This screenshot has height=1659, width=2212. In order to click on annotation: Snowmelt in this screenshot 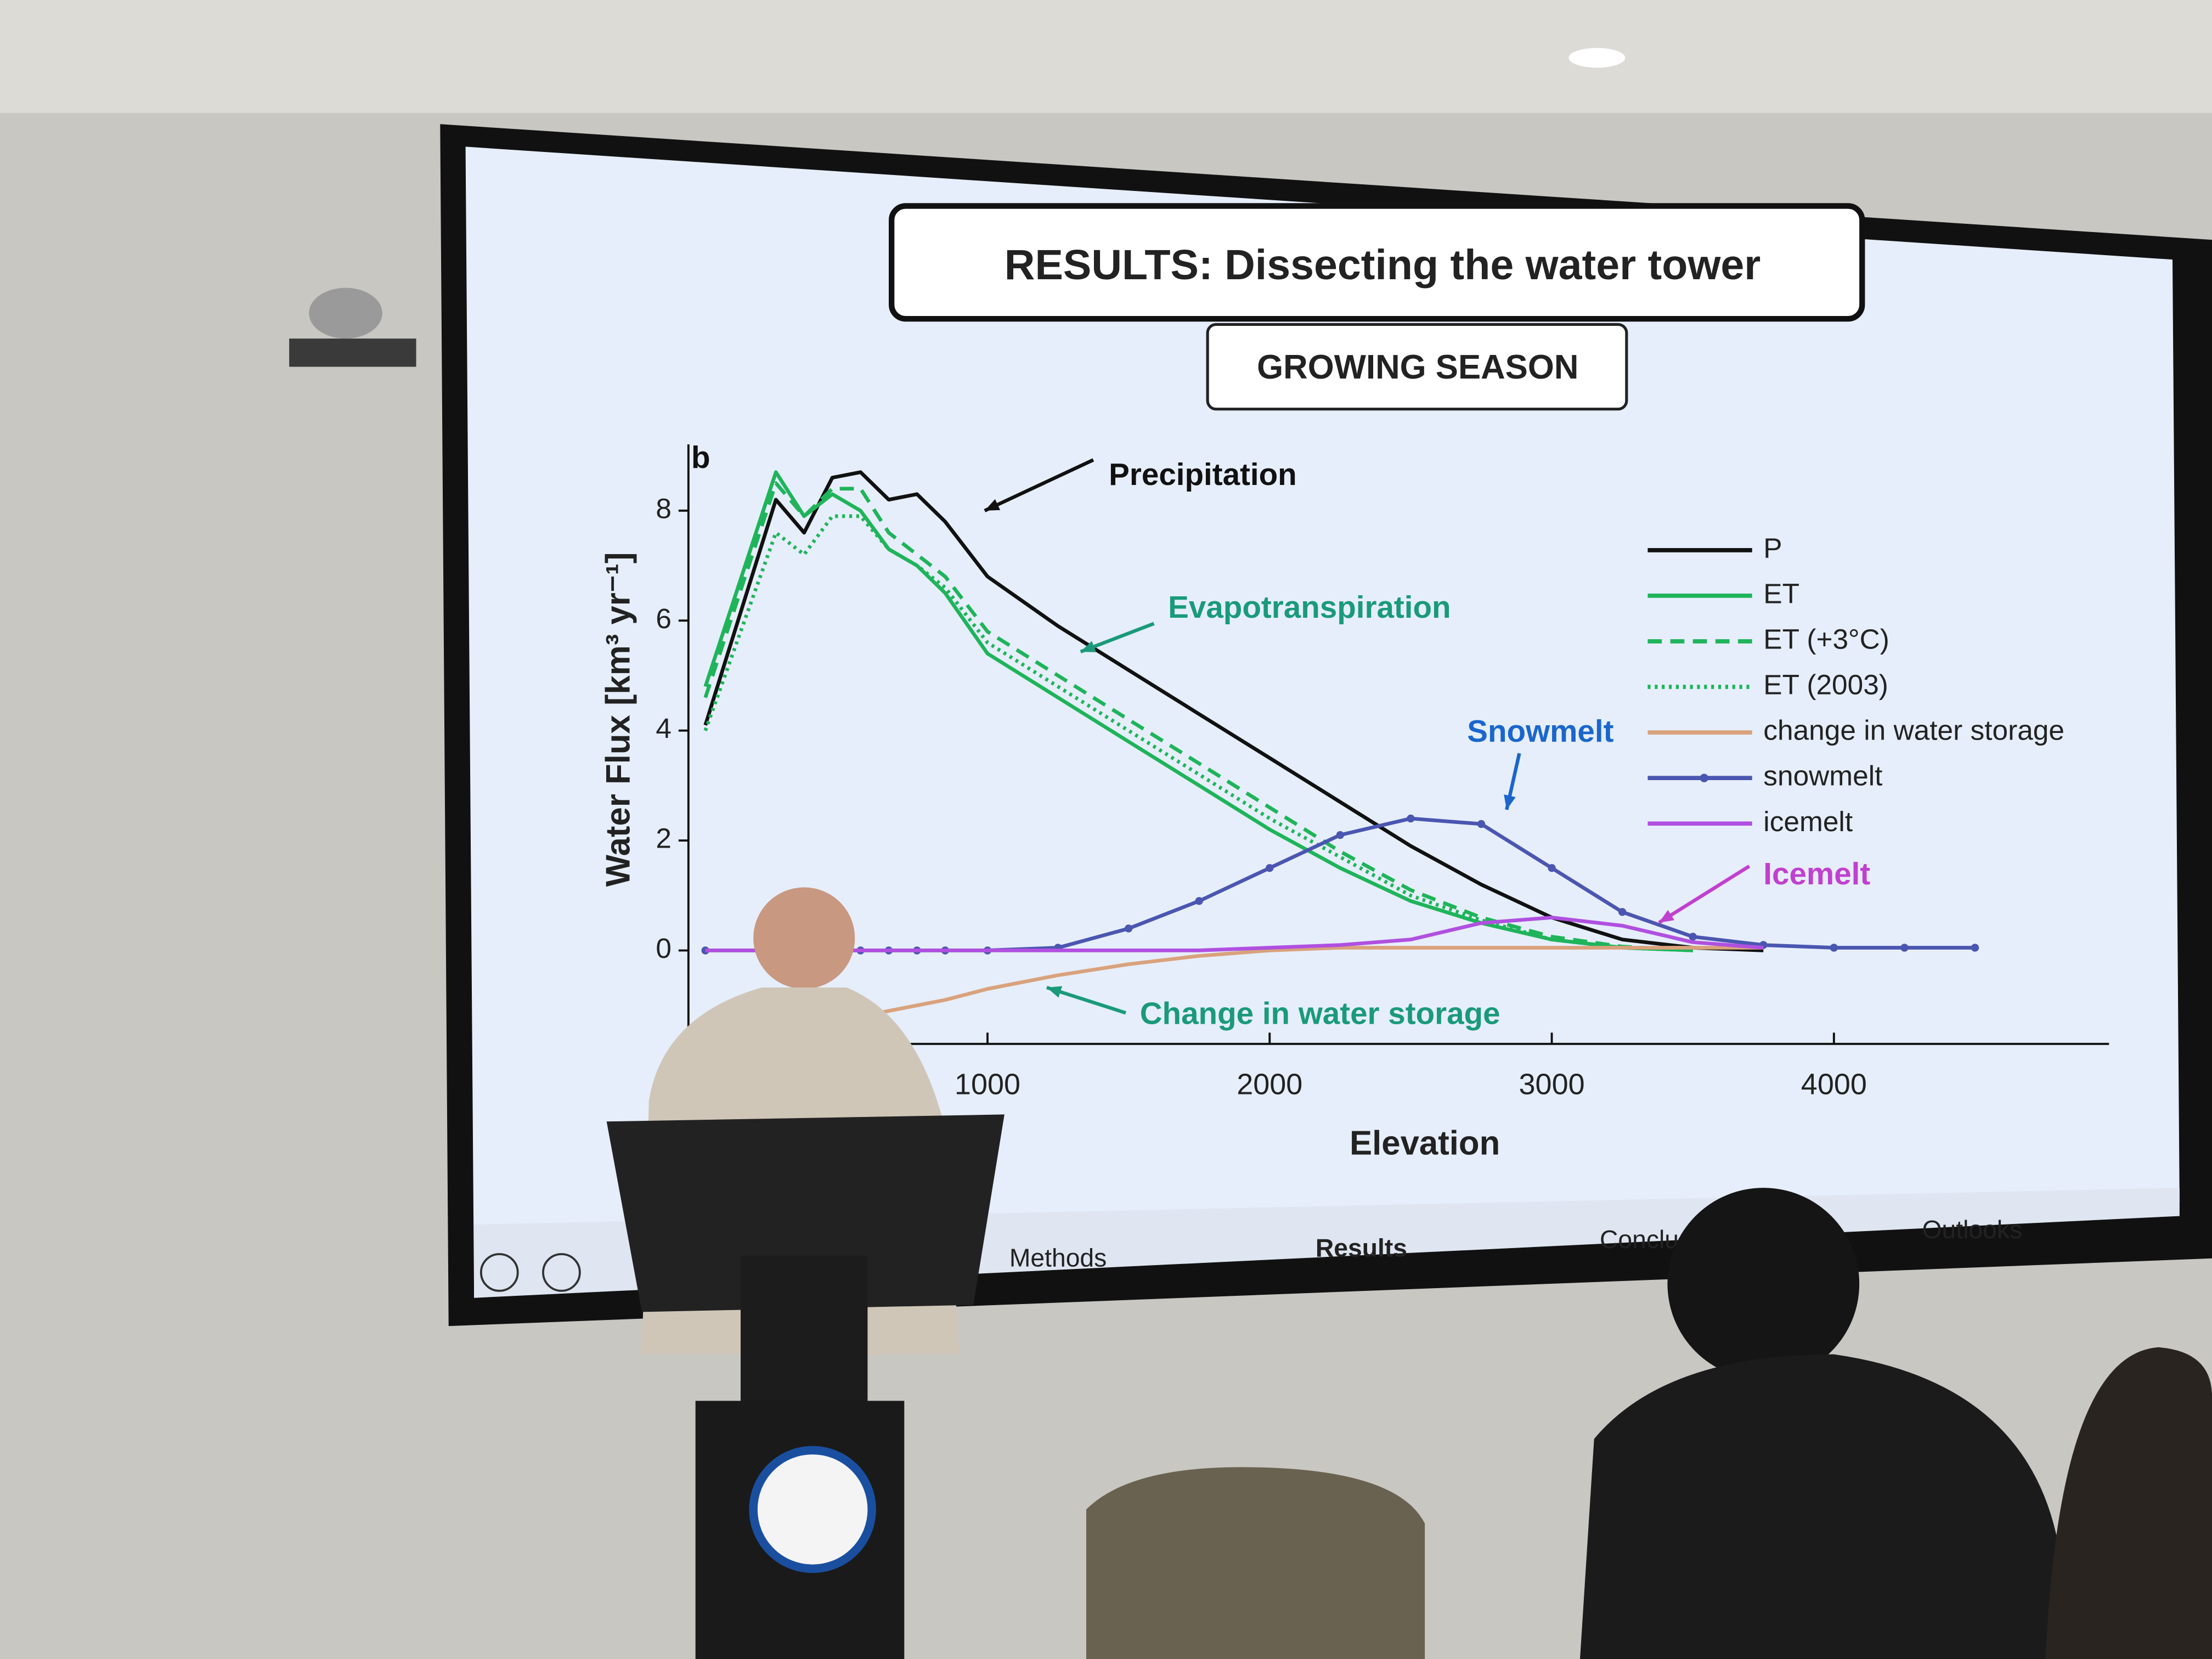, I will do `click(1540, 731)`.